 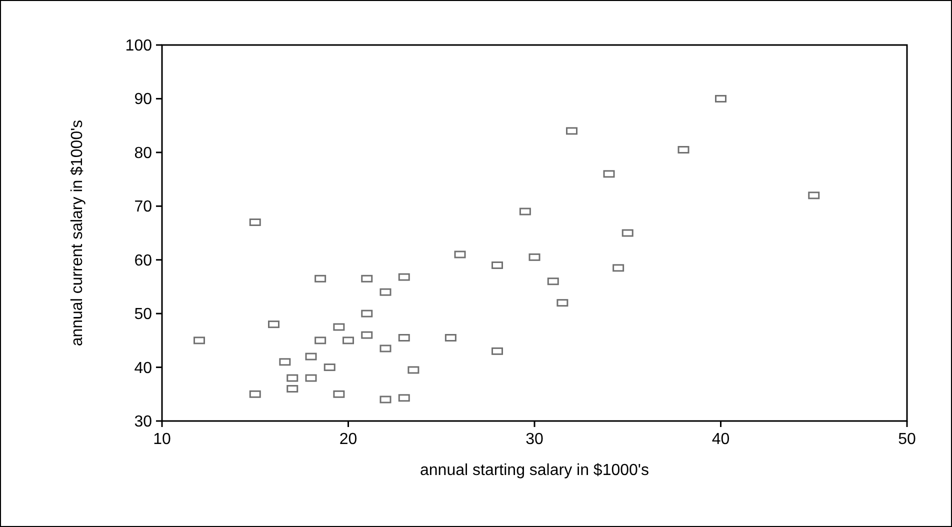 I want to click on y-tick-label: 100, so click(x=138, y=46).